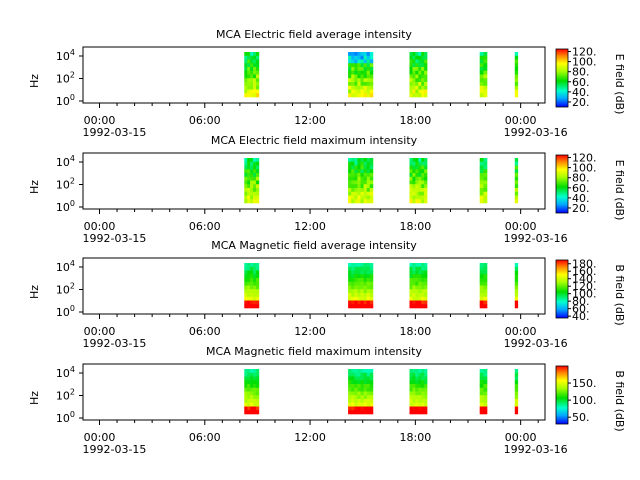 This screenshot has height=480, width=640. Describe the element at coordinates (584, 294) in the screenshot. I see `colorbar-tick-label: 100.` at that location.